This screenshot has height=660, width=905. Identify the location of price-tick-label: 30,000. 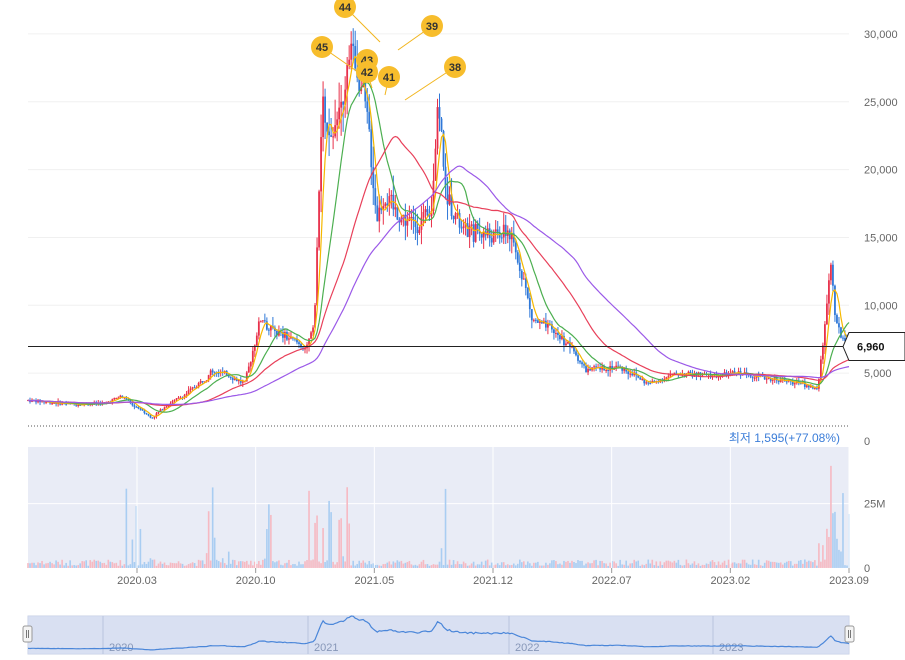
(881, 35).